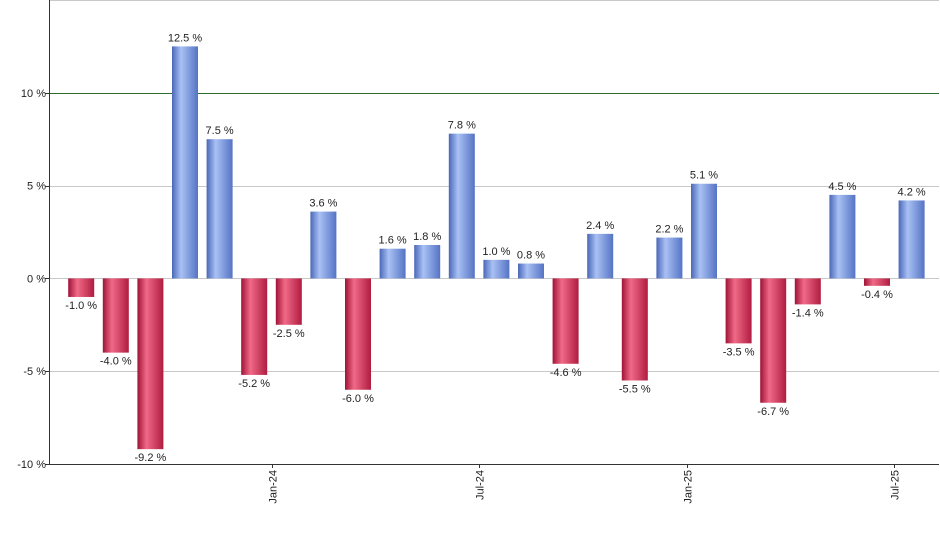  What do you see at coordinates (566, 373) in the screenshot?
I see `data-label: -4.6 %` at bounding box center [566, 373].